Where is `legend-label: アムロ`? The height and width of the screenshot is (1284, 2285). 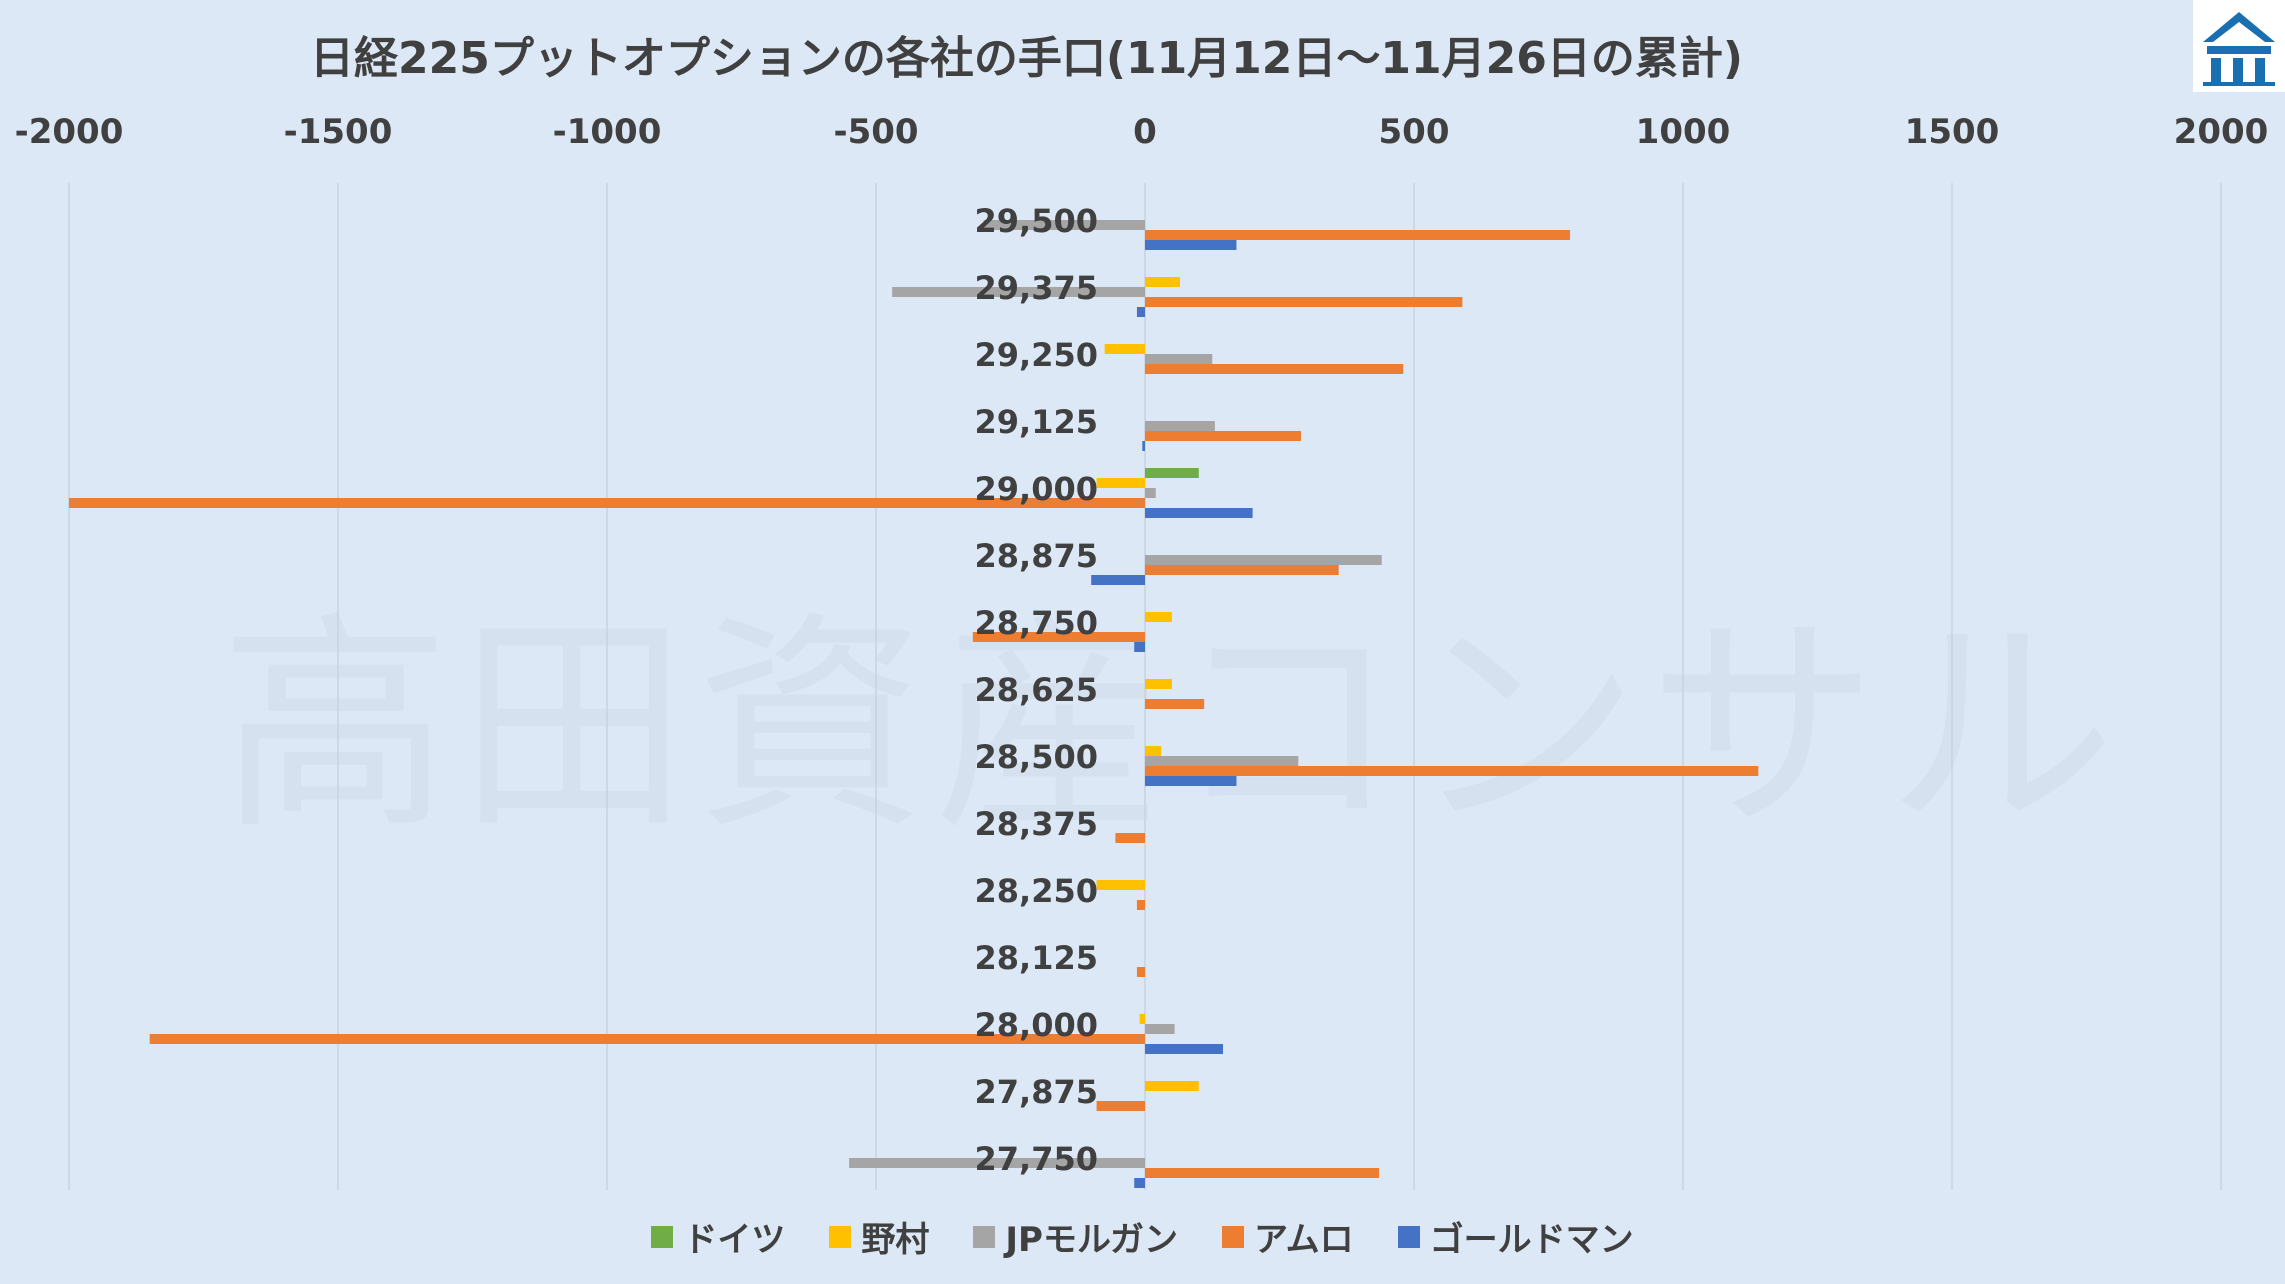
legend-label: アムロ is located at coordinates (1303, 1240).